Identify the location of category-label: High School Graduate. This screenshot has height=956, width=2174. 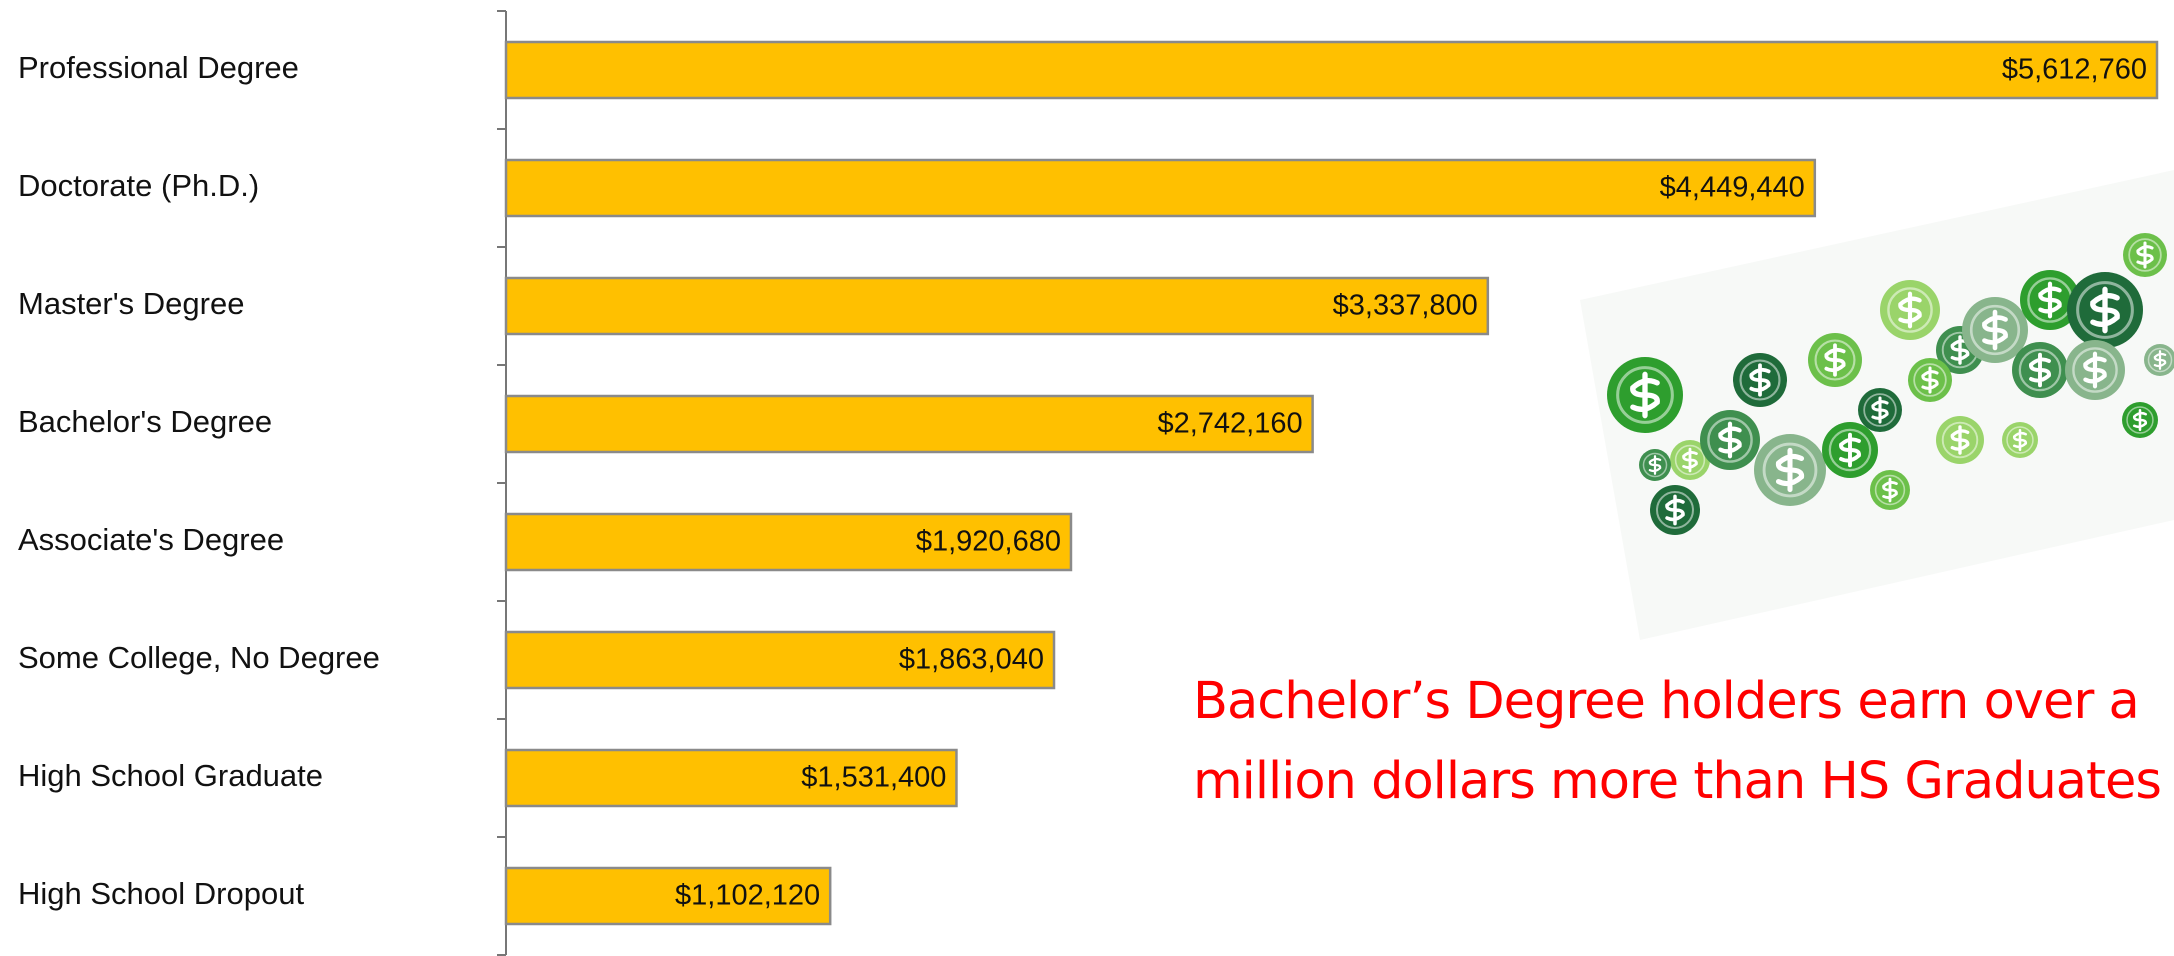
(170, 775).